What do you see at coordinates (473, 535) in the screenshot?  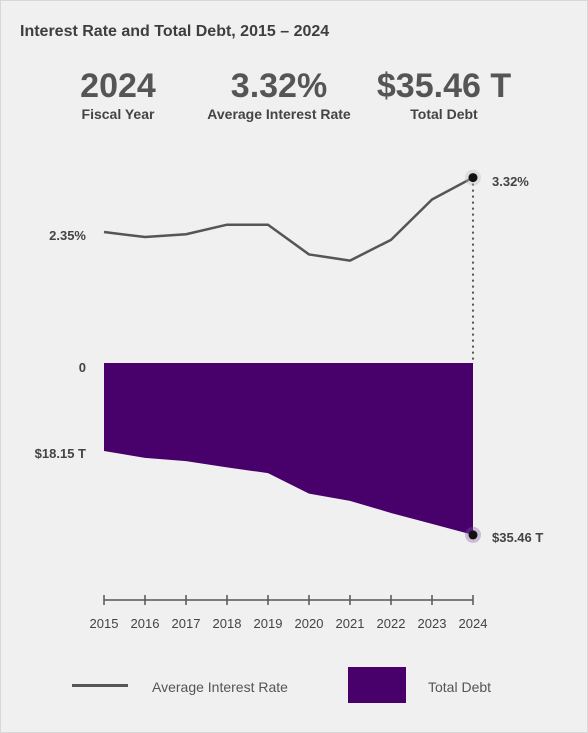 I see `debt-end-marker` at bounding box center [473, 535].